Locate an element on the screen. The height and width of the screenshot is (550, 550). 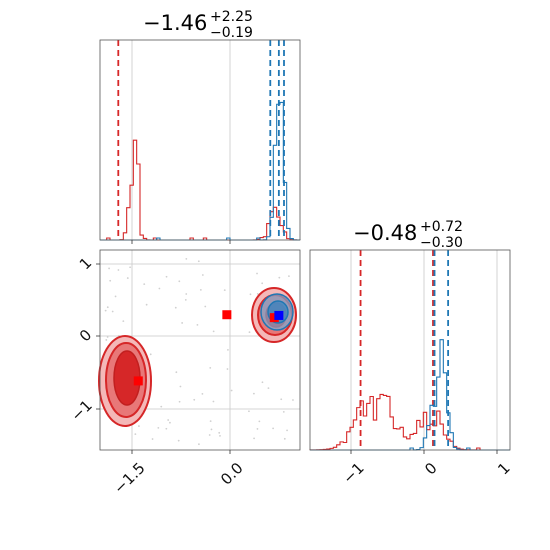
histogram-step-blue is located at coordinates (410, 395).